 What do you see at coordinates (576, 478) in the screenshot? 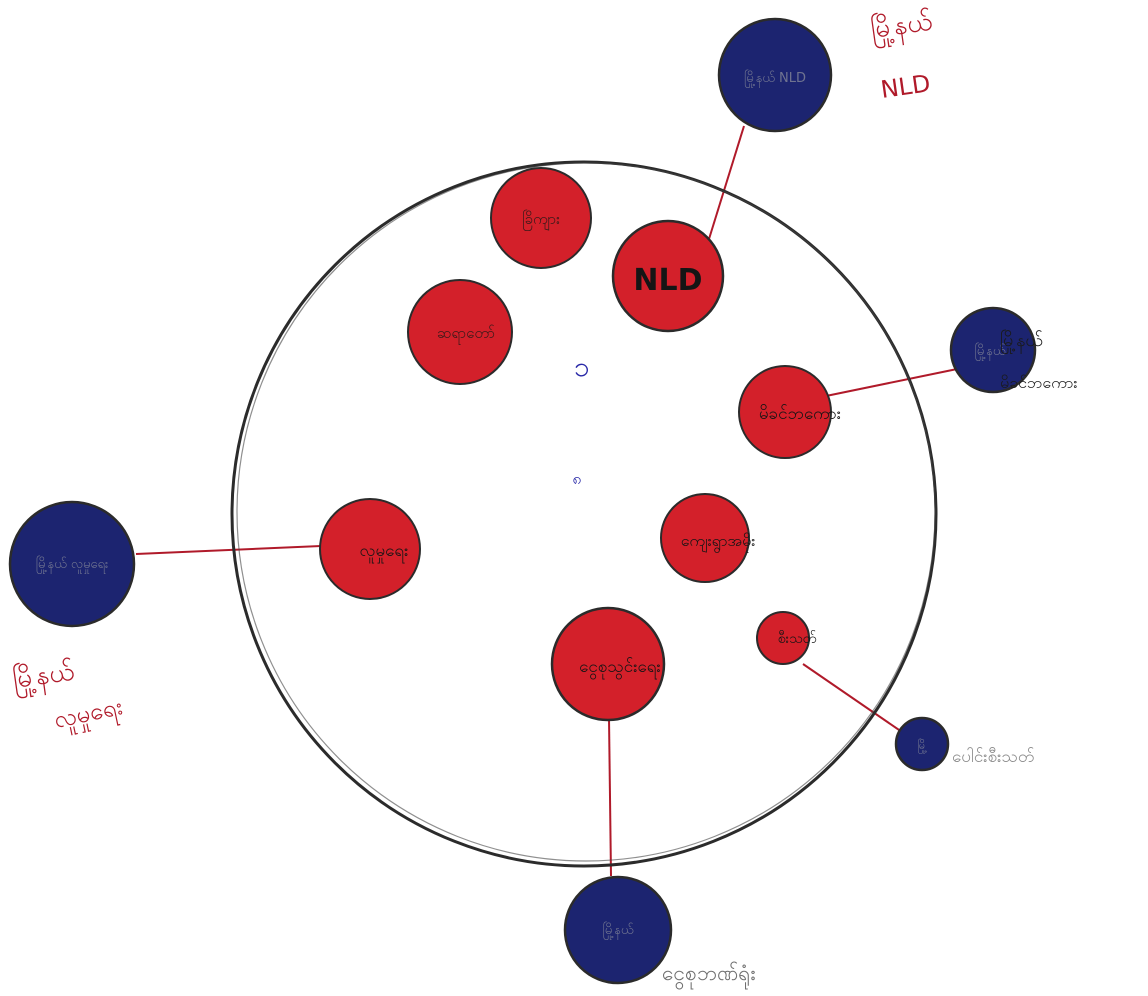
I see `center-mark-small: ၈` at bounding box center [576, 478].